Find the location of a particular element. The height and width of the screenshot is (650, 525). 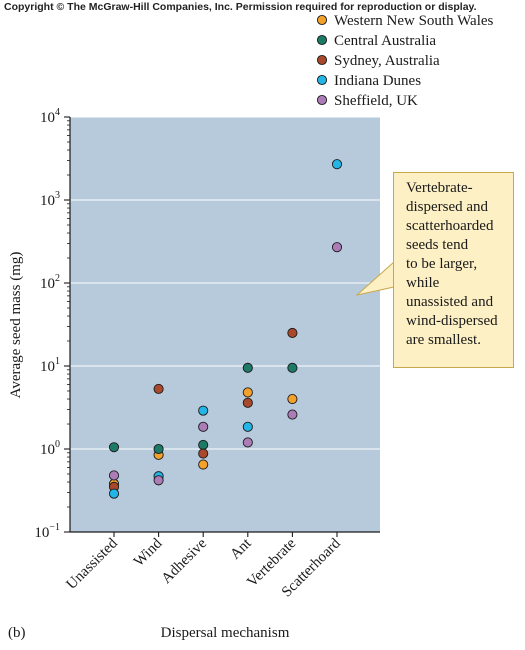

callout-line: scatterhoarded is located at coordinates (450, 226).